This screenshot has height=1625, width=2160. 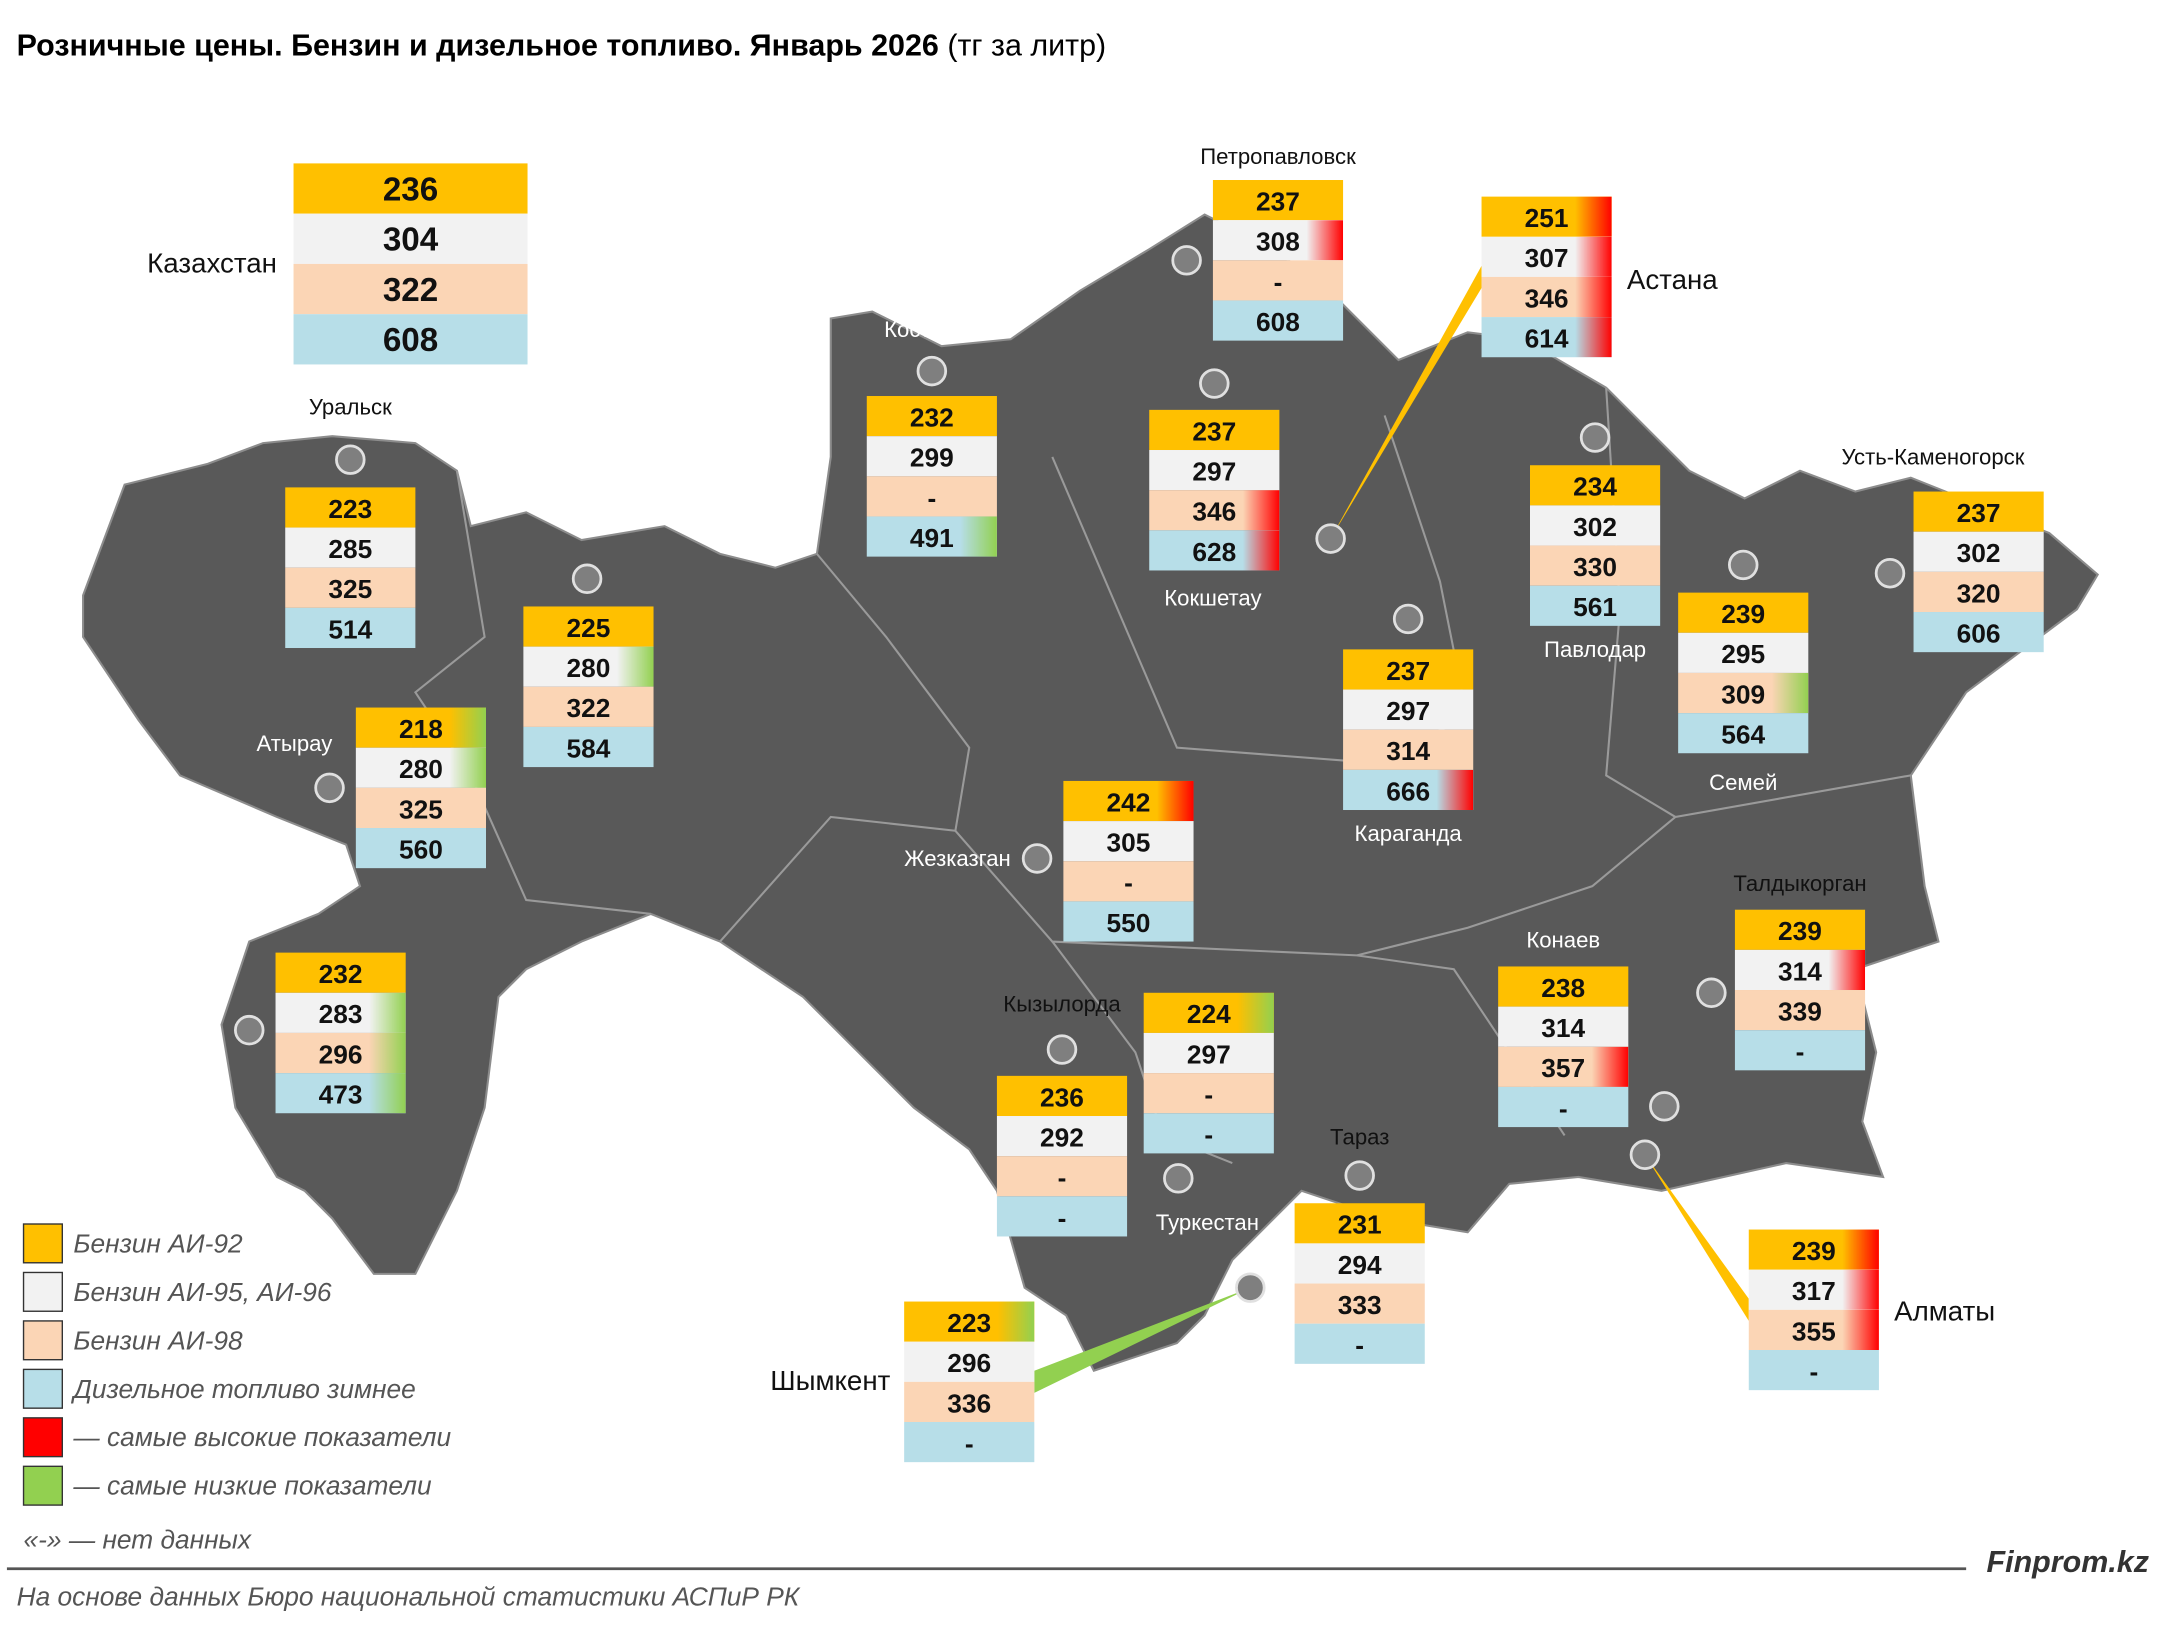 What do you see at coordinates (957, 858) in the screenshot?
I see `city-name: Жезказган` at bounding box center [957, 858].